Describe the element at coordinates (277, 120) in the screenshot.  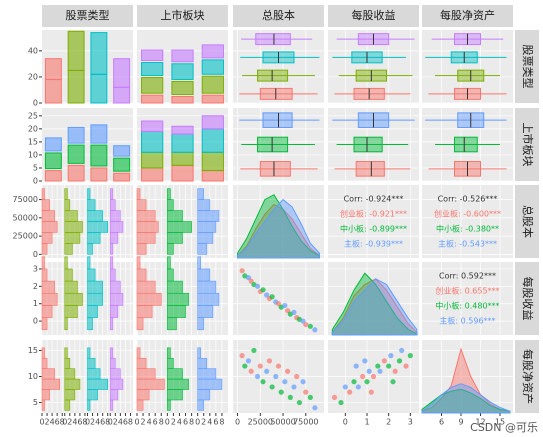
I see `box` at that location.